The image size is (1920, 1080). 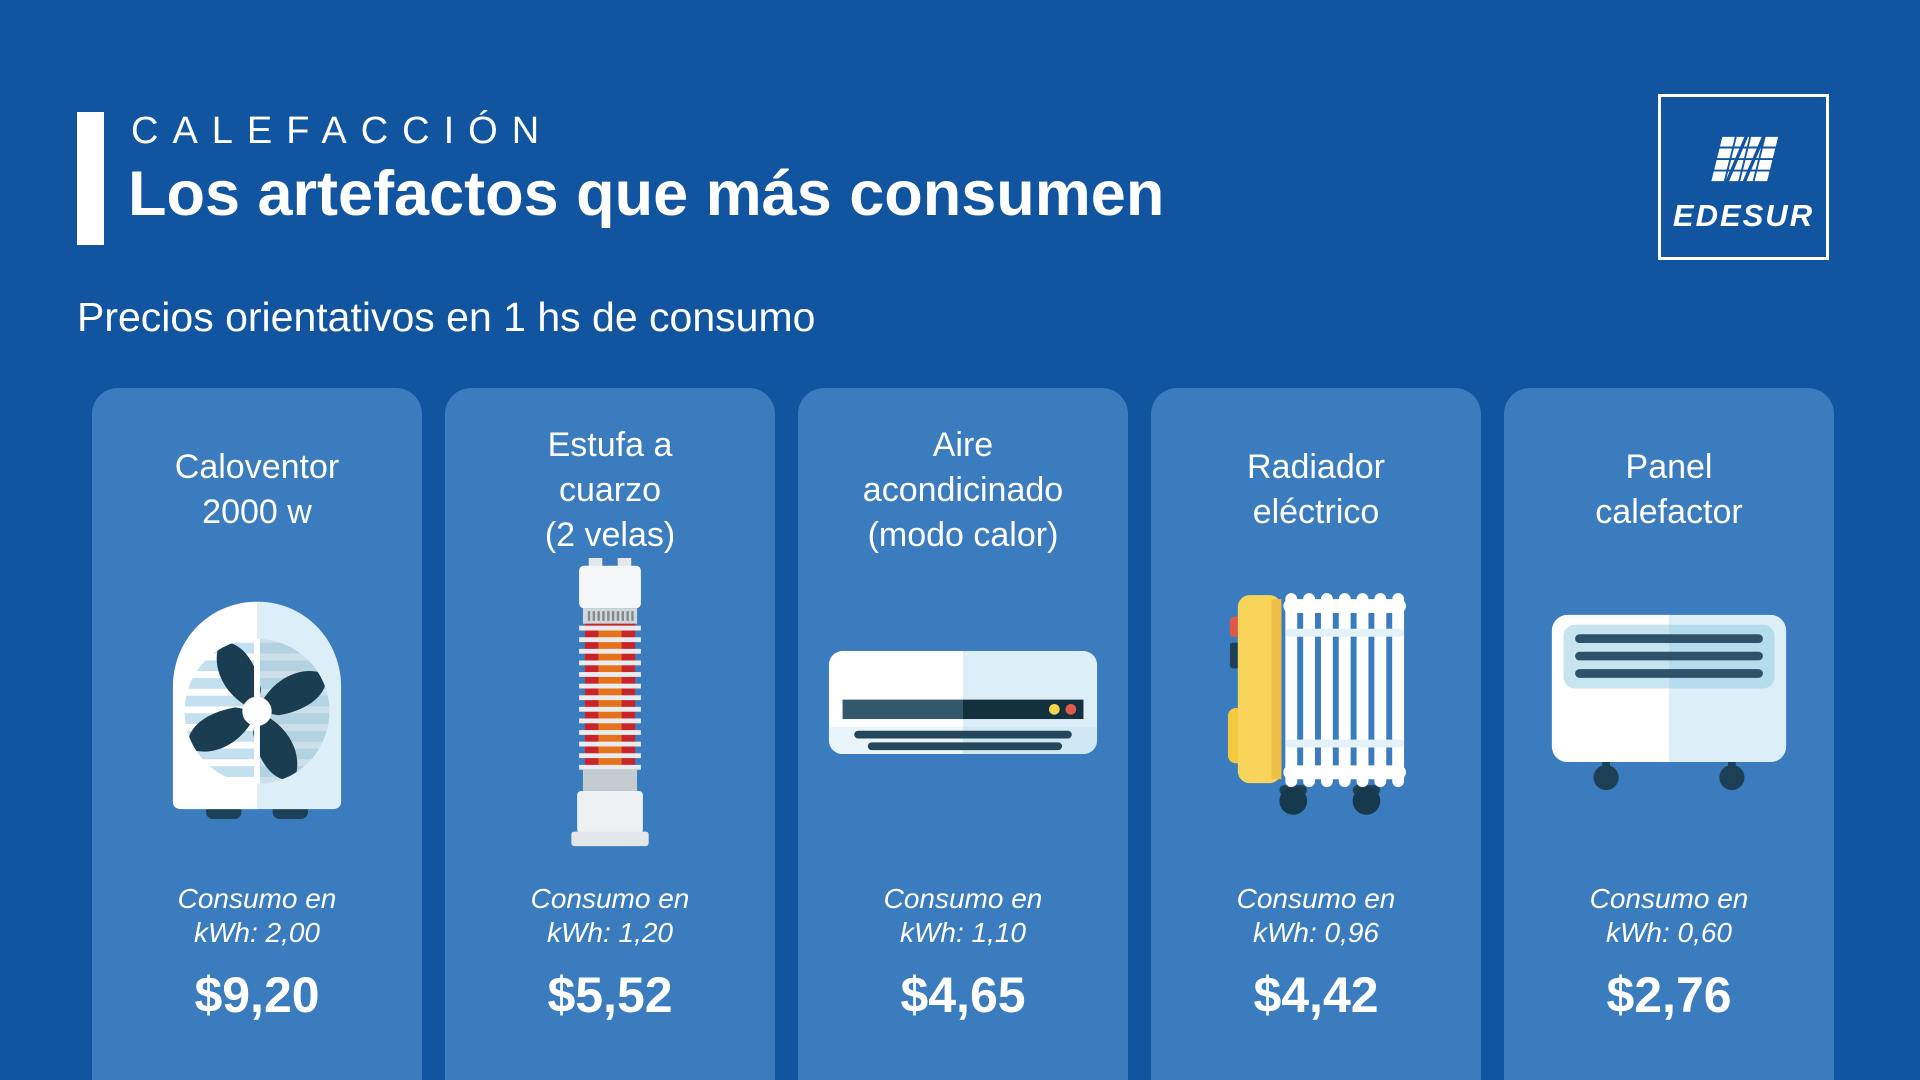 What do you see at coordinates (446, 317) in the screenshot?
I see `page-subtitle: Precios orientativos en 1 hs de consumo` at bounding box center [446, 317].